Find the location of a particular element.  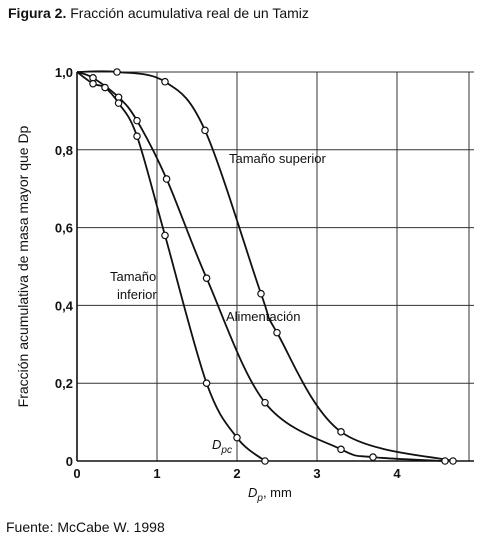

x-tick-label-3: 3 is located at coordinates (316, 473).